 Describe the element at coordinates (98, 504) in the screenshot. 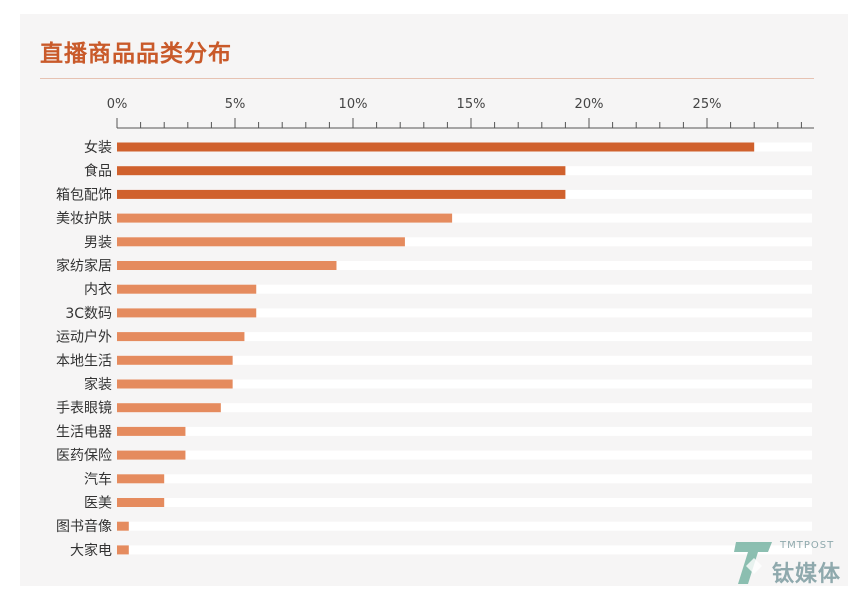

I see `category-label: 医美` at that location.